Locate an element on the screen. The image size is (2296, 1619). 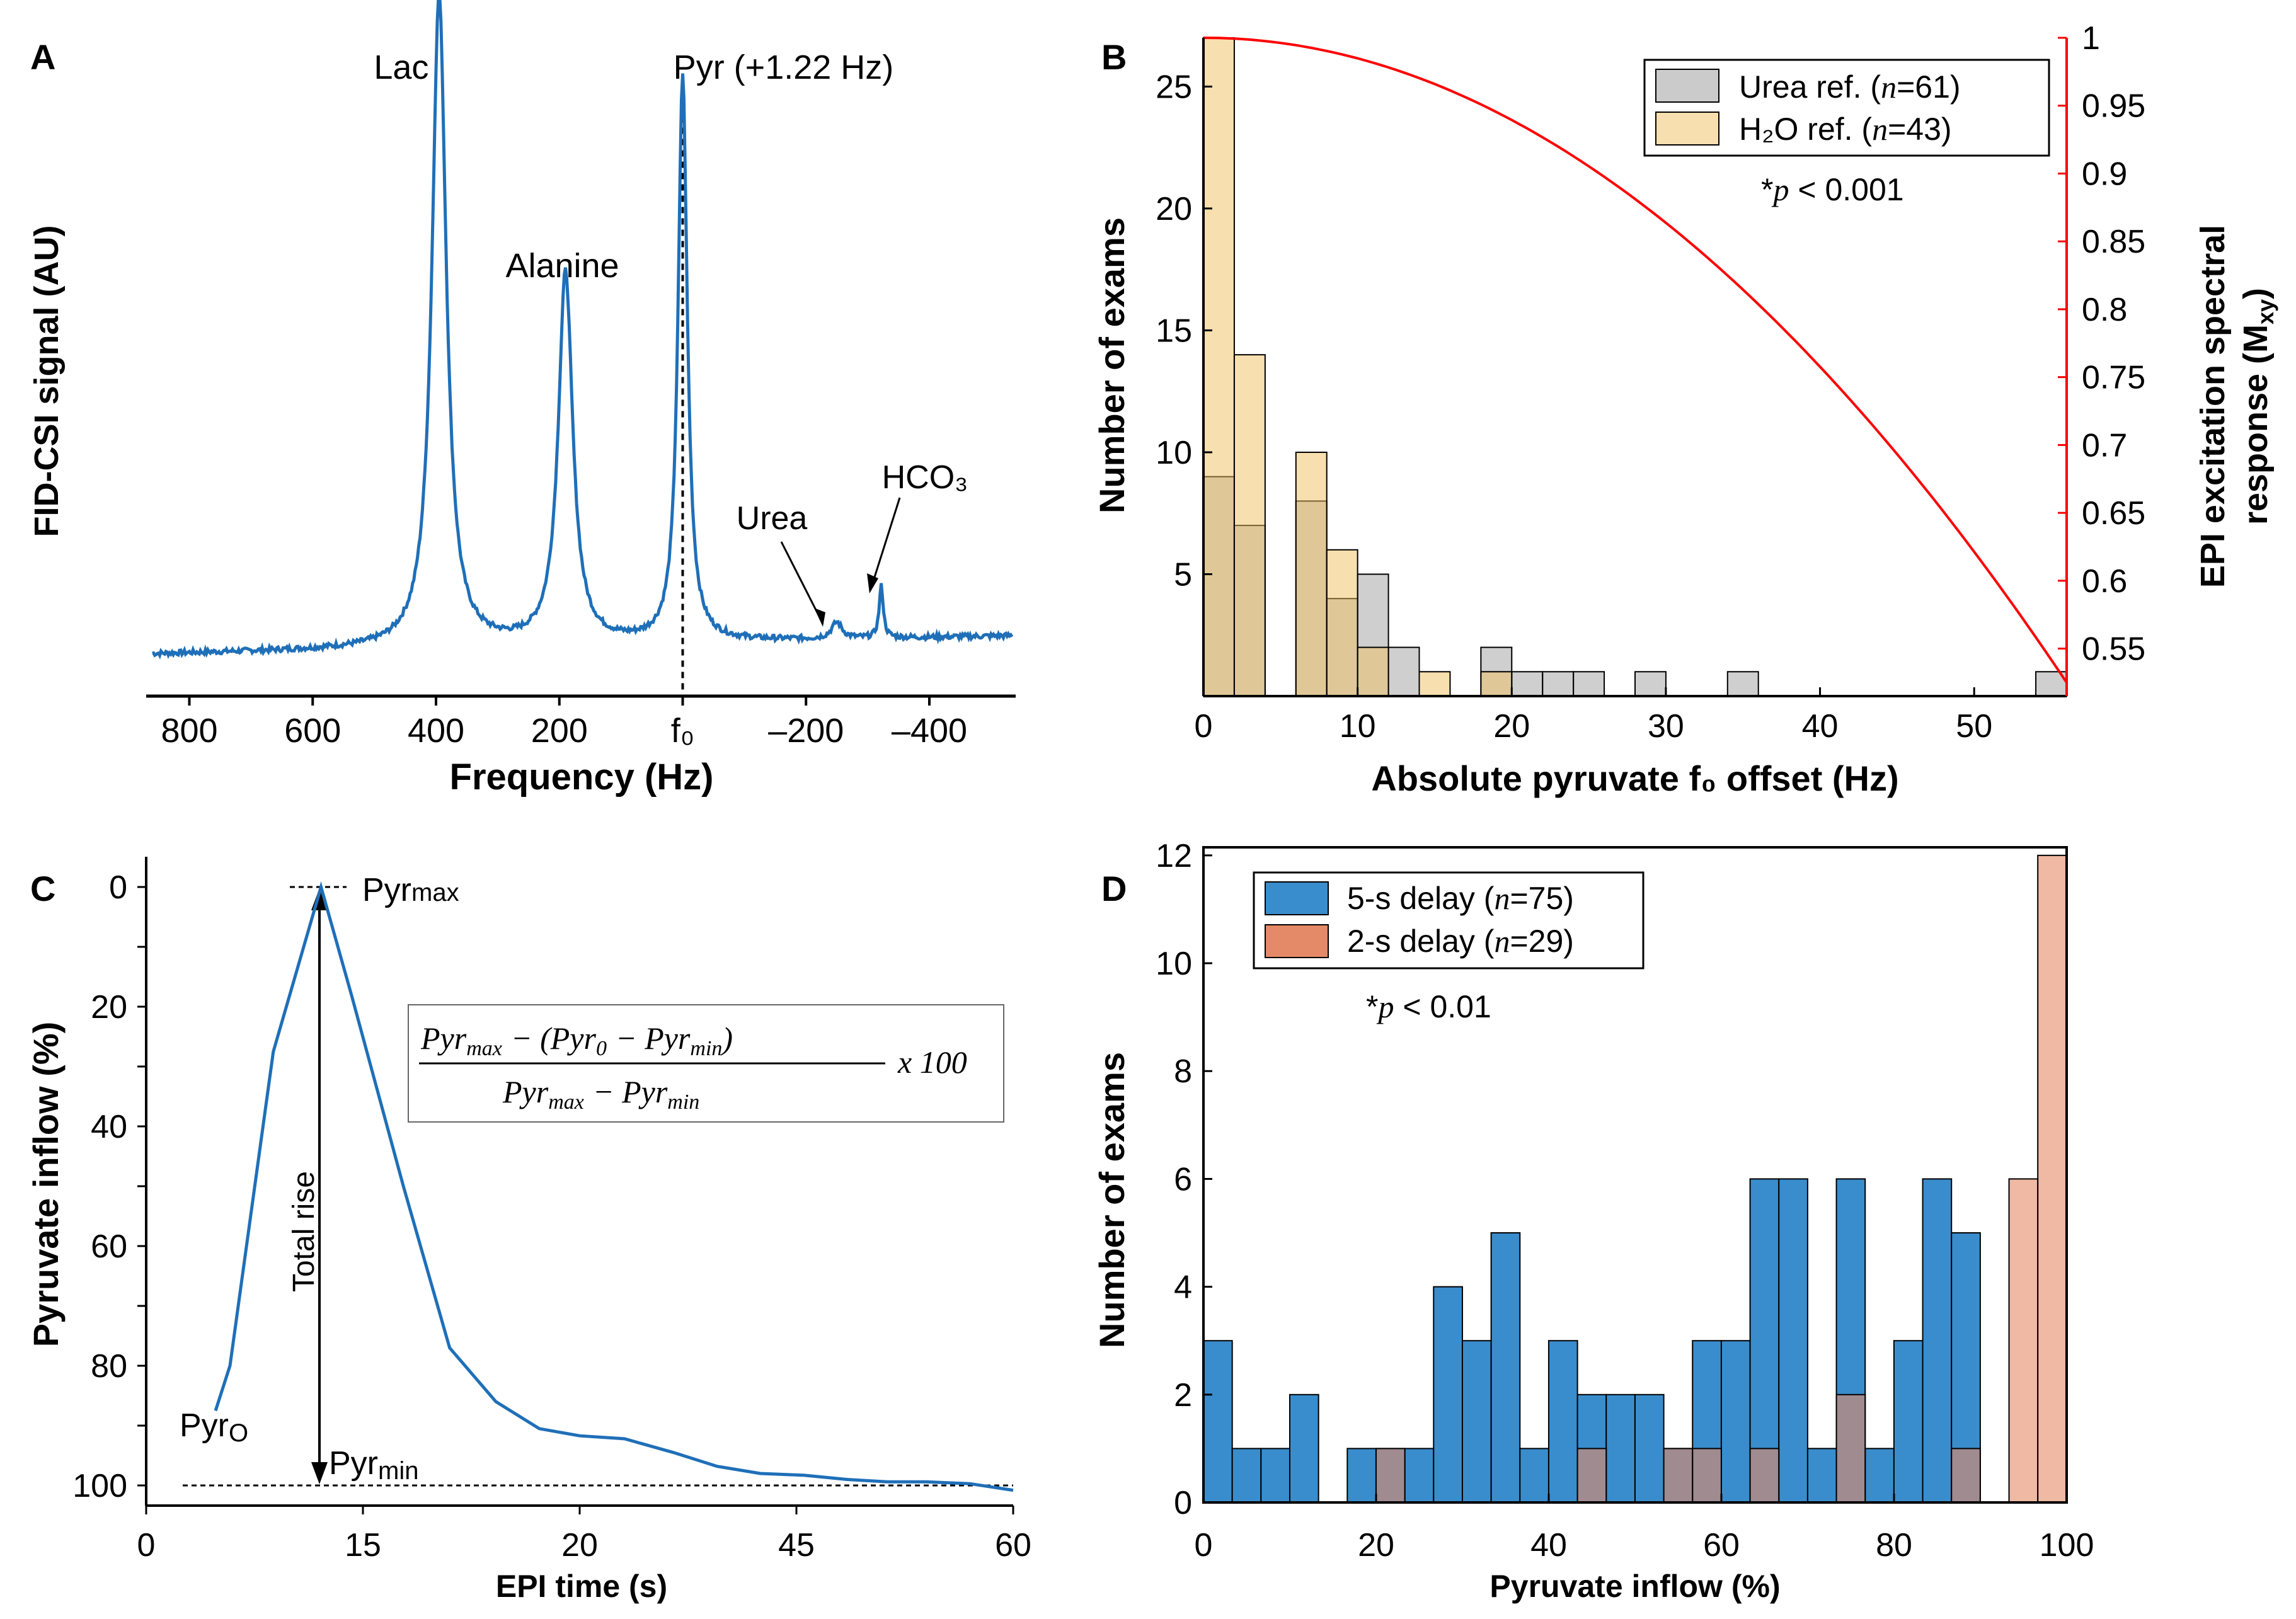
panel-d-x-tick-label: 0 is located at coordinates (1204, 1545).